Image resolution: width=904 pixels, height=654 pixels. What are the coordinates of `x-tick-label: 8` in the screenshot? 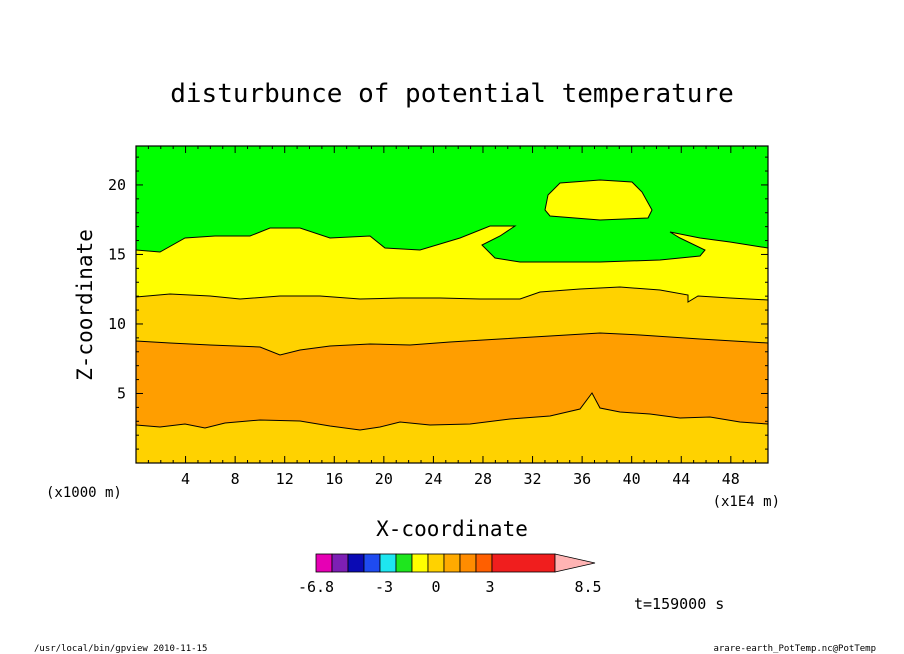 It's located at (235, 479).